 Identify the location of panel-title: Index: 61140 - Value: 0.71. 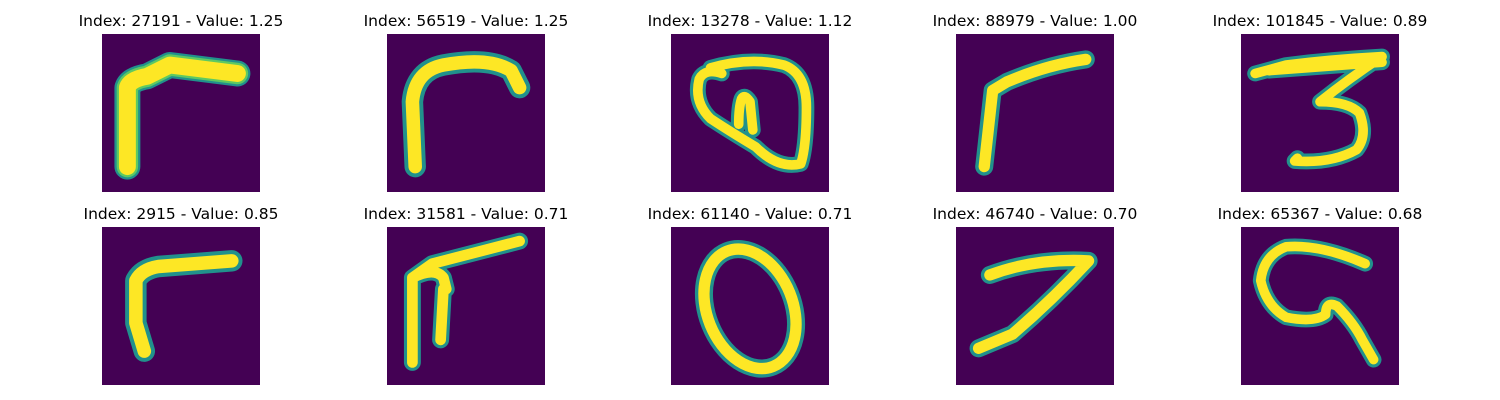
(750, 214).